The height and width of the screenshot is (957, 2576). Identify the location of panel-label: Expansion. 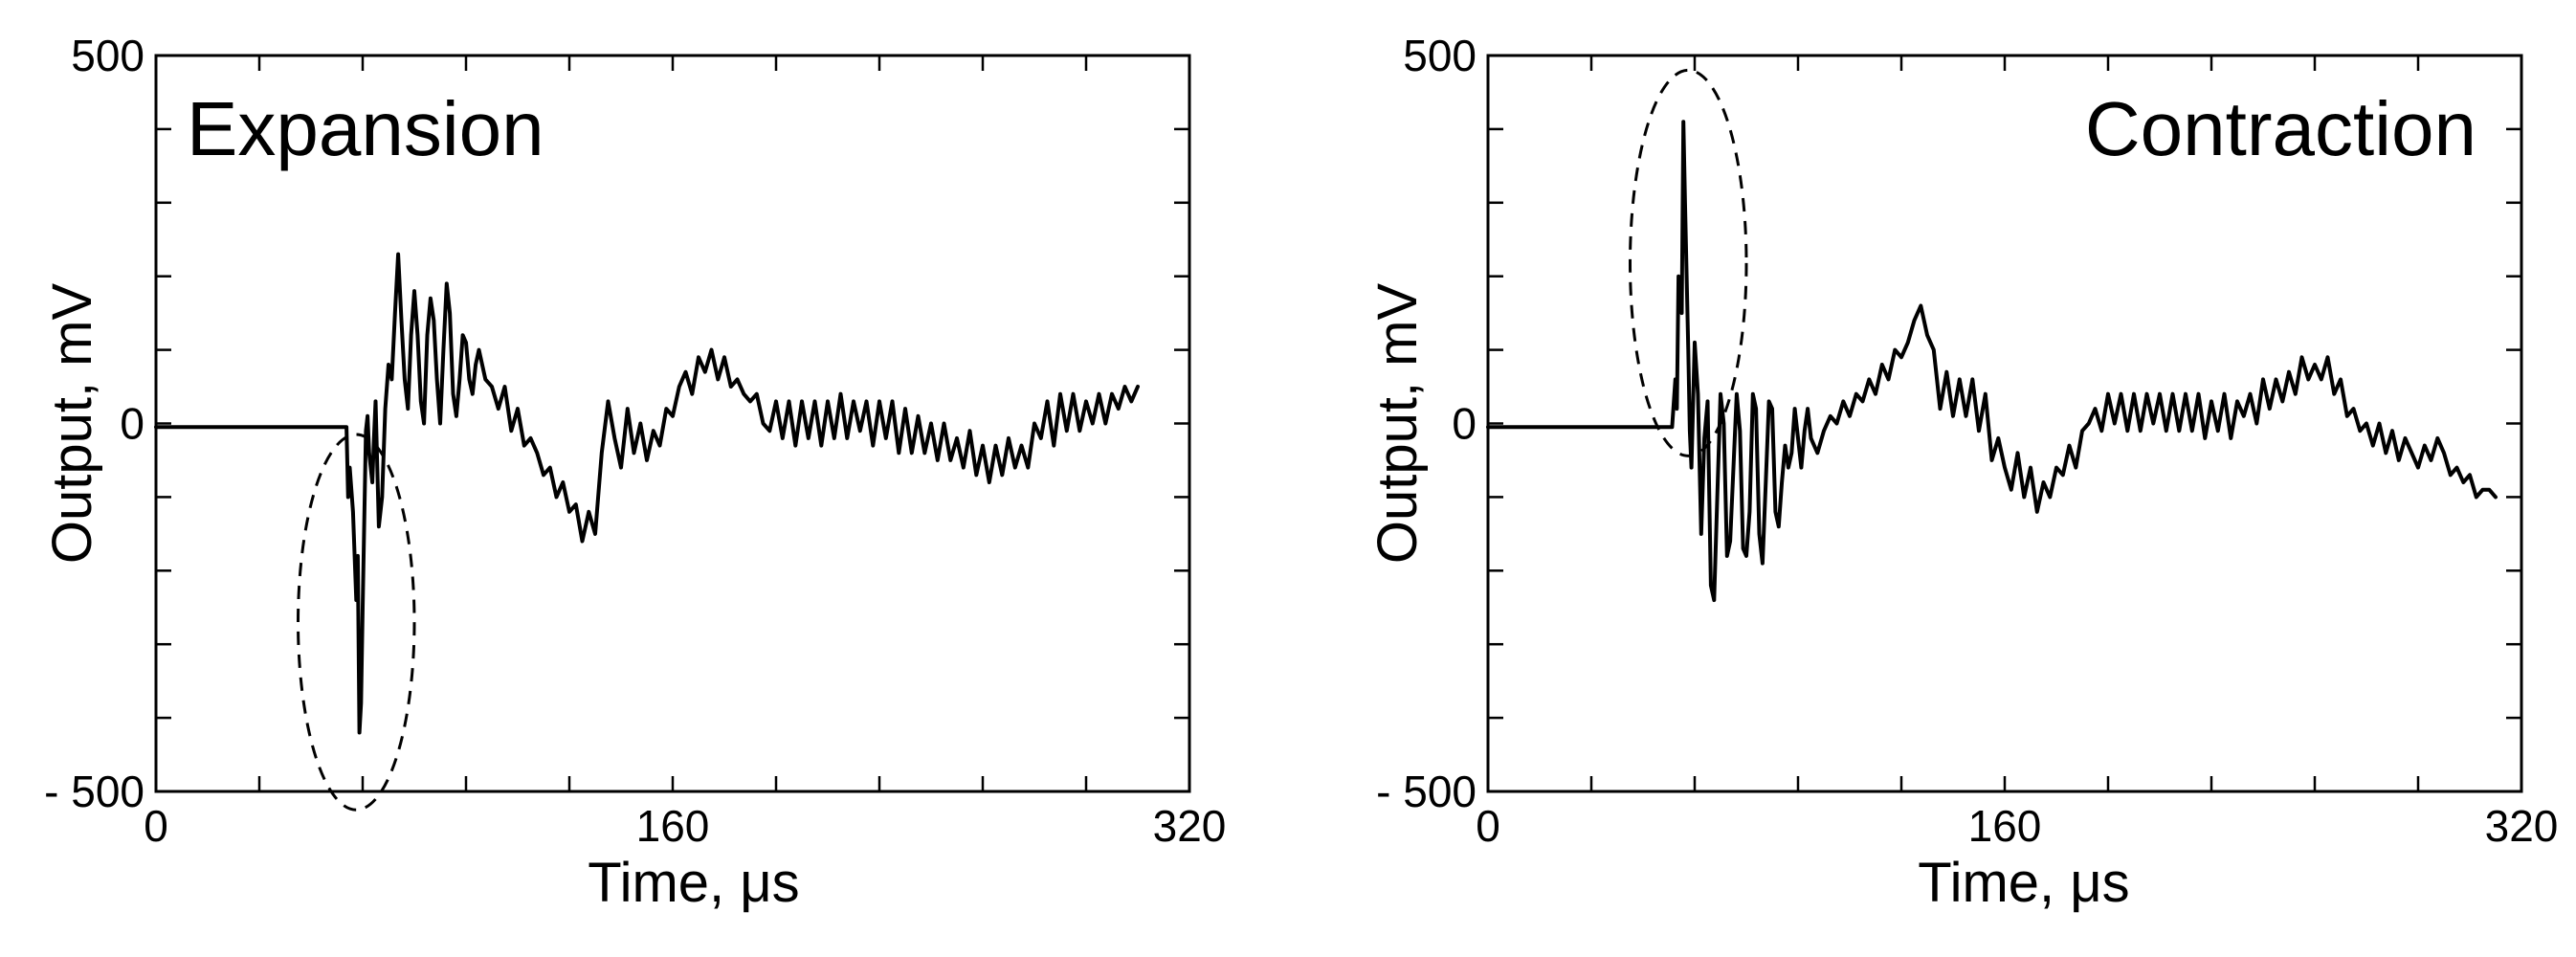
(365, 128).